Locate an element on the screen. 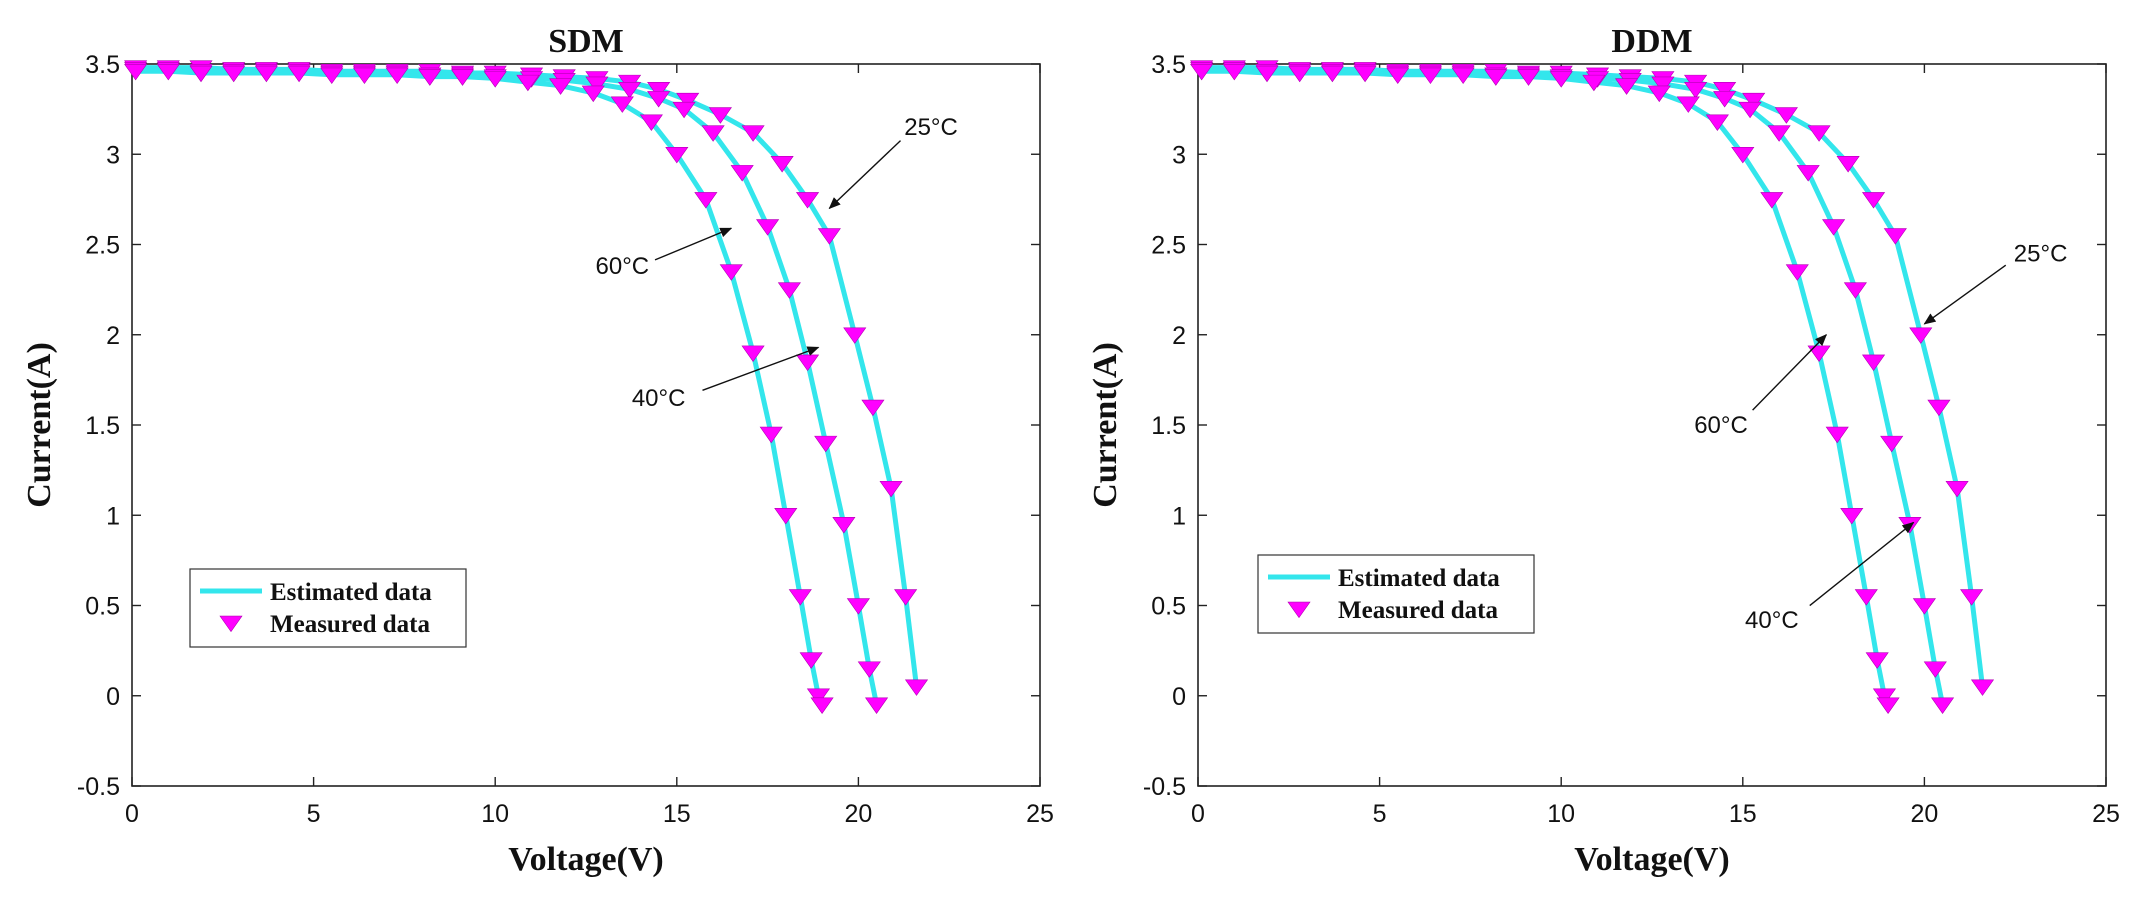 Image resolution: width=2136 pixels, height=910 pixels. x-tick-label: 0 is located at coordinates (132, 814).